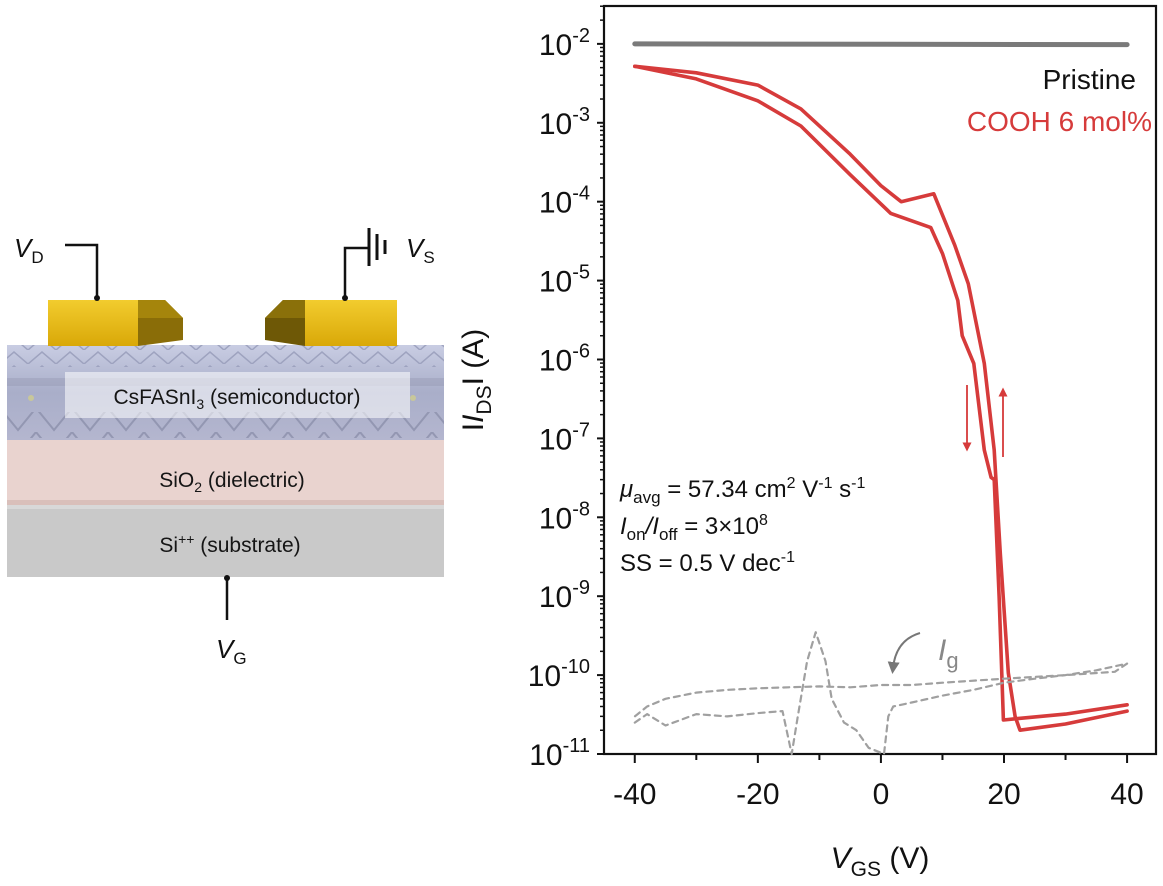 The width and height of the screenshot is (1163, 886). I want to click on substrate-superscript: ++, so click(186, 539).